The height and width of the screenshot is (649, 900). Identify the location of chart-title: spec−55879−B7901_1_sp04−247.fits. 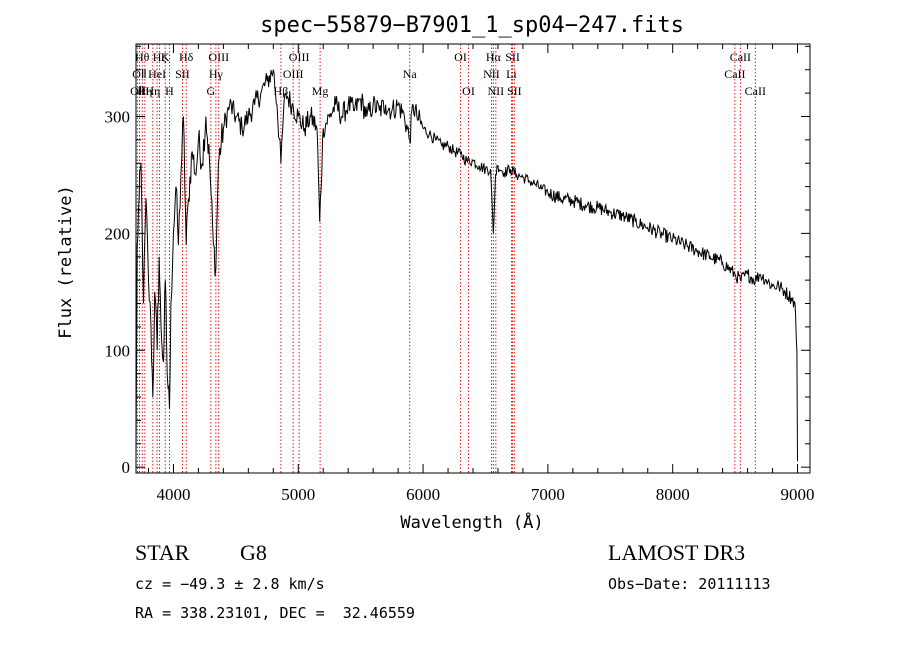
(472, 25).